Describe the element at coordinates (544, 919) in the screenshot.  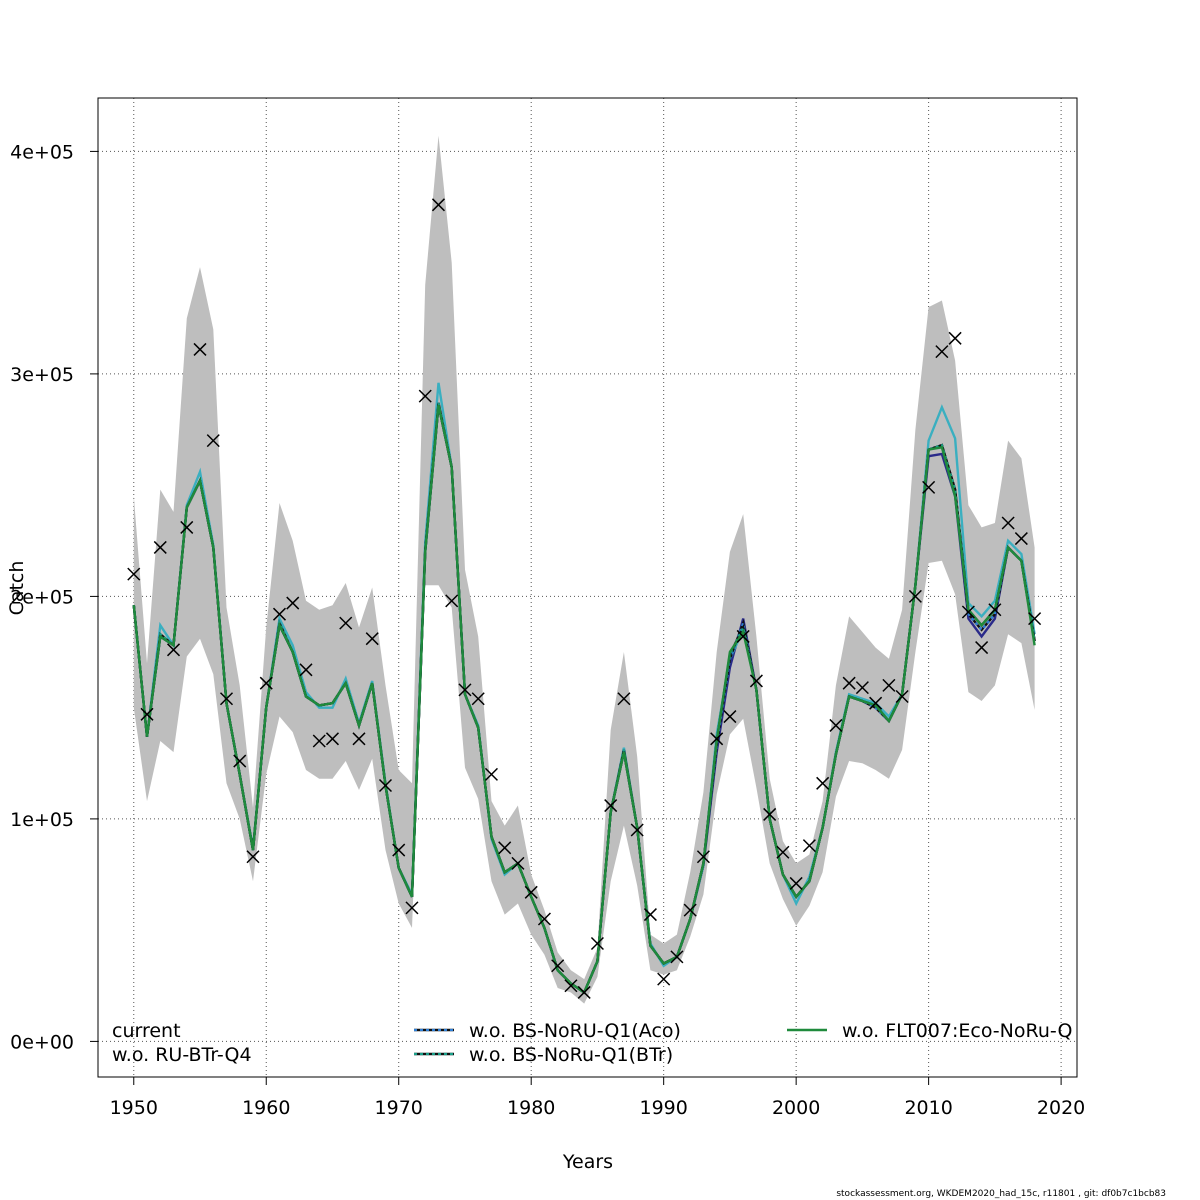
I see `observed-catch-marker-1981` at that location.